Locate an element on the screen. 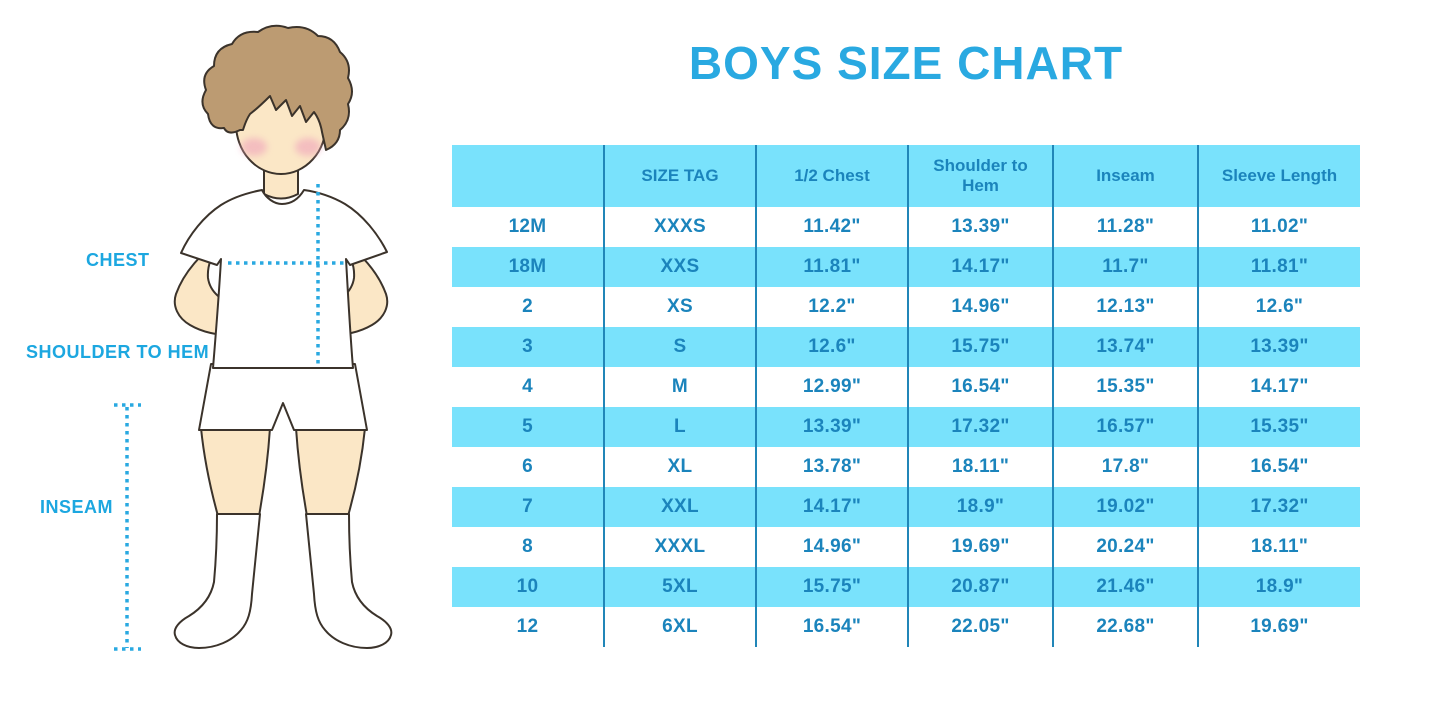  value-cell: 11.02" is located at coordinates (1278, 227).